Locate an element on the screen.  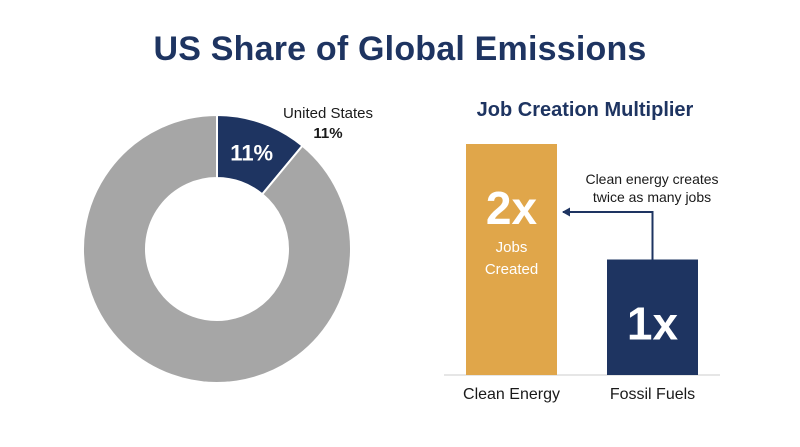
bar-sublabel: Created is located at coordinates (511, 269).